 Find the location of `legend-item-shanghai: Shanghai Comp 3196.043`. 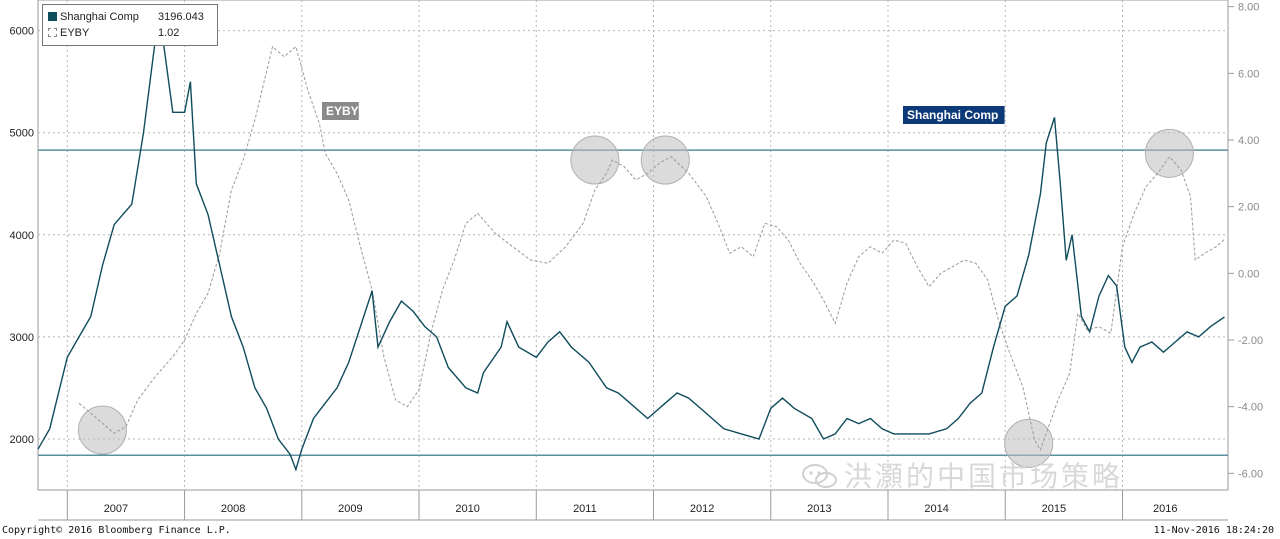

legend-item-shanghai: Shanghai Comp 3196.043 is located at coordinates (126, 17).